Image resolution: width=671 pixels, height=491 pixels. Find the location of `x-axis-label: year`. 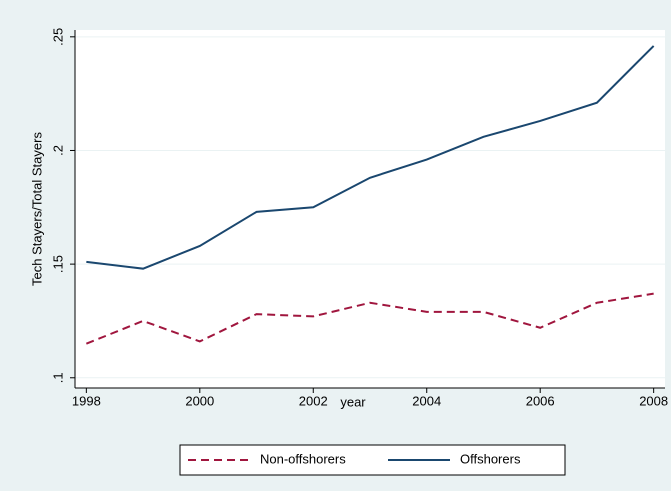

x-axis-label: year is located at coordinates (353, 401).